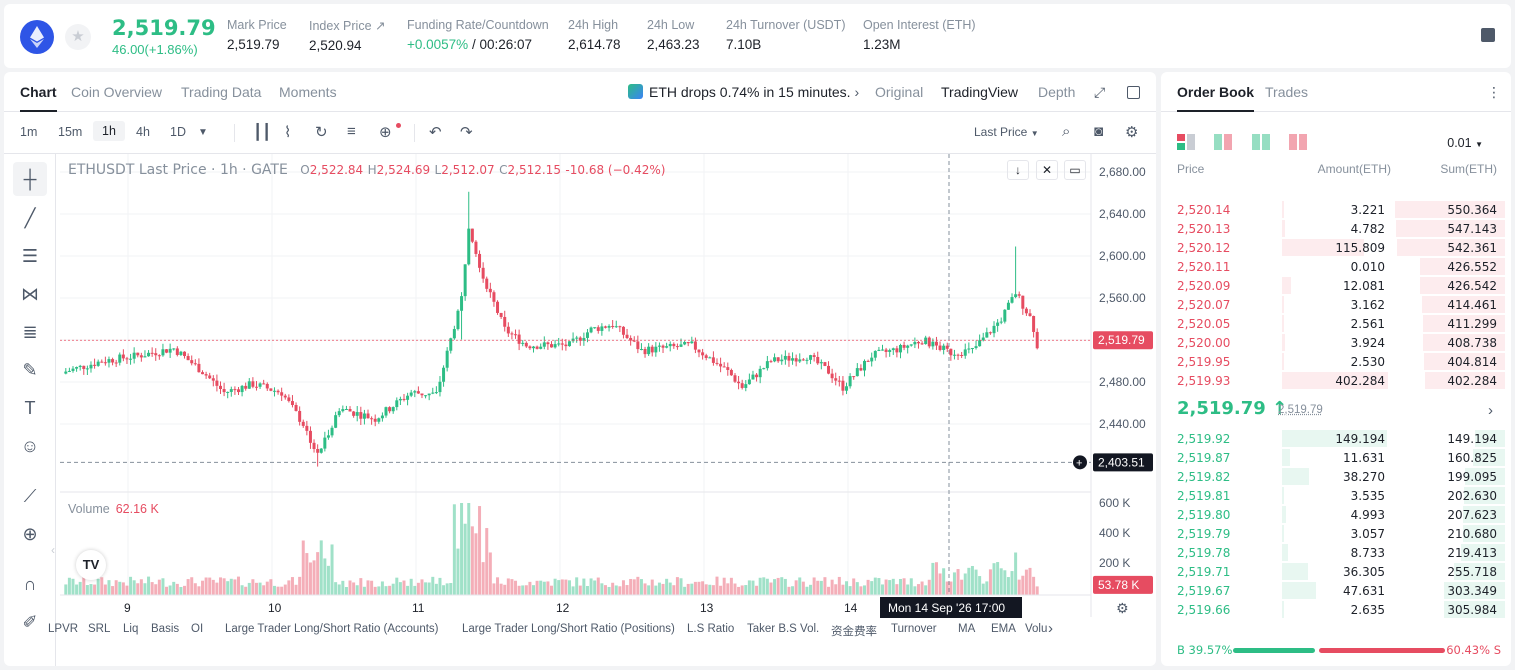 The width and height of the screenshot is (1515, 670). Describe the element at coordinates (1047, 170) in the screenshot. I see `collapse-icon: ✕` at that location.